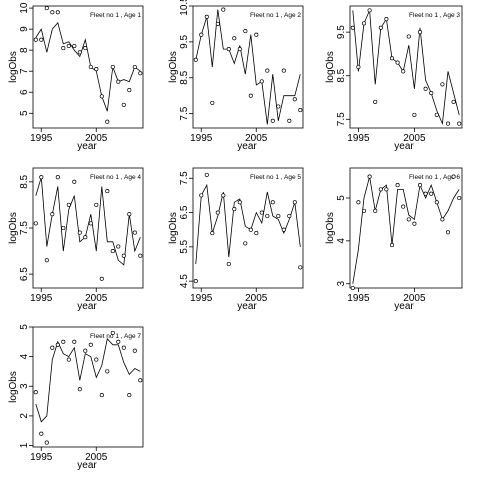 The height and width of the screenshot is (480, 480). Describe the element at coordinates (24, 29) in the screenshot. I see `y-tick-label: 9` at that location.